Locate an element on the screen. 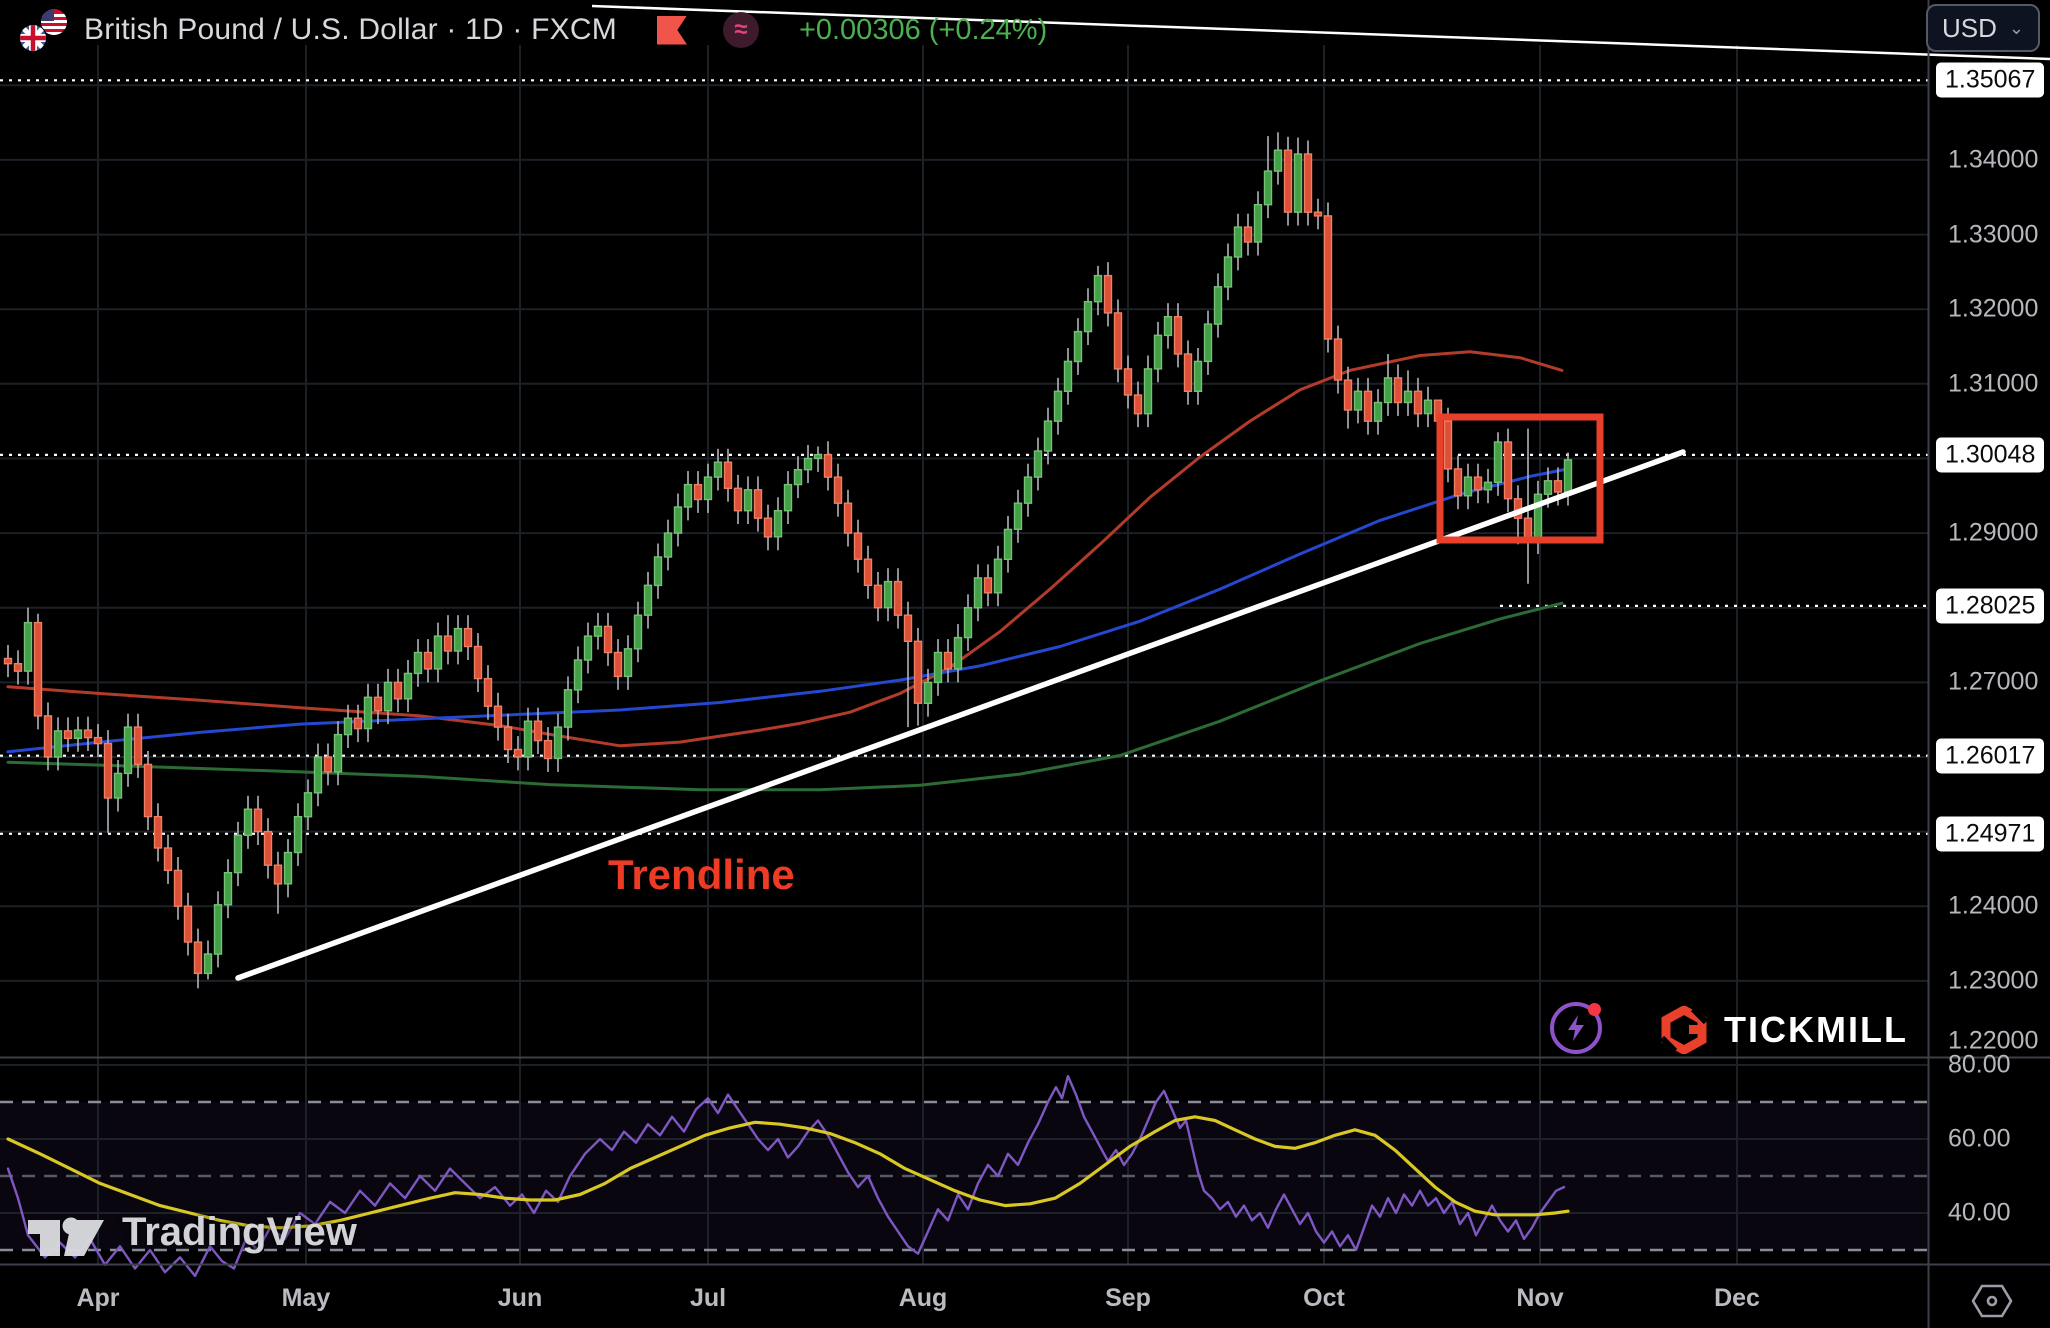  time-axis-month-label: Dec is located at coordinates (1737, 1298).